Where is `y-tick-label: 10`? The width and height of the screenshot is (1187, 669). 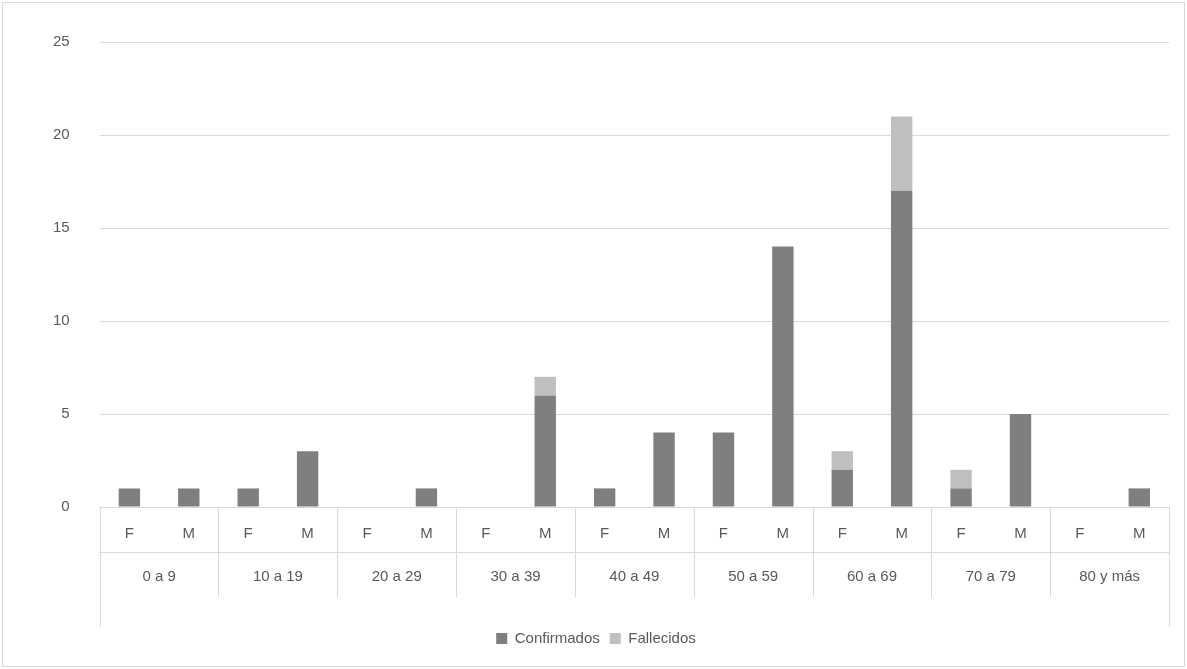 y-tick-label: 10 is located at coordinates (61, 320).